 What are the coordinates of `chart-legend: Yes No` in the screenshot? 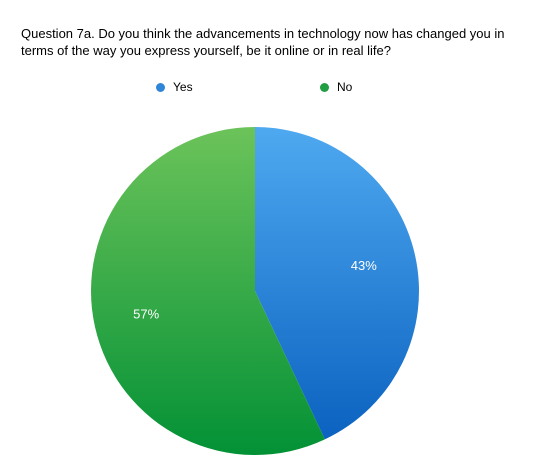 It's located at (270, 88).